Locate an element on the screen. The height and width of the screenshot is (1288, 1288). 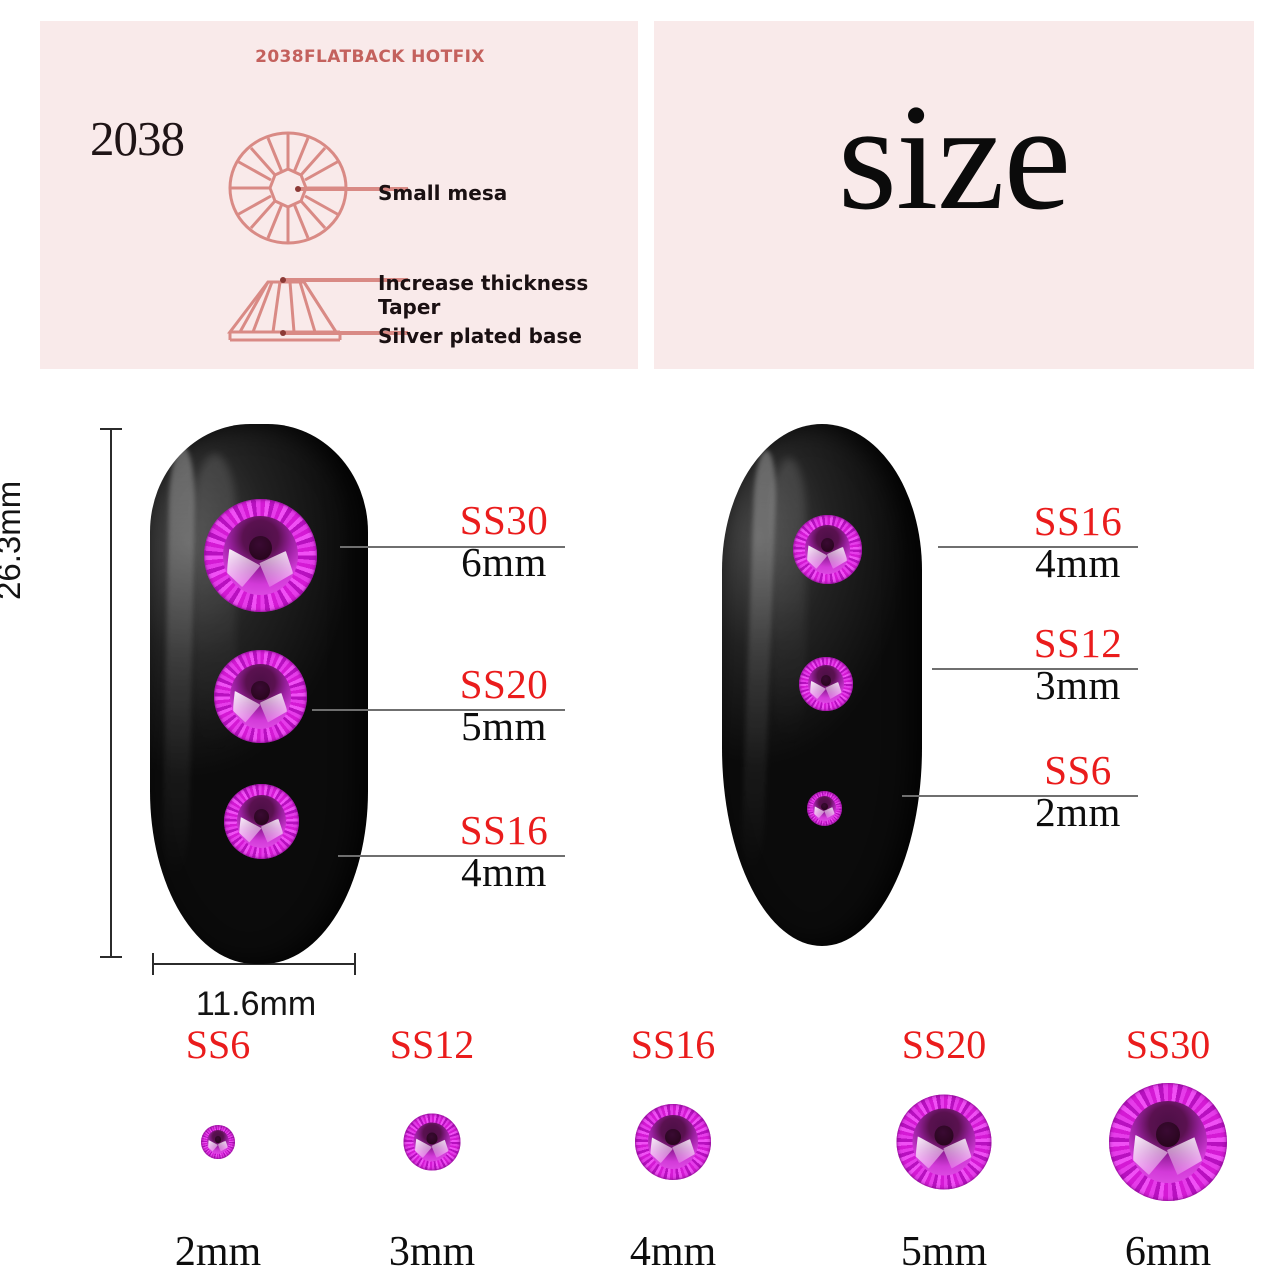
label-increase-thickness: Increase thickness is located at coordinates (483, 283).